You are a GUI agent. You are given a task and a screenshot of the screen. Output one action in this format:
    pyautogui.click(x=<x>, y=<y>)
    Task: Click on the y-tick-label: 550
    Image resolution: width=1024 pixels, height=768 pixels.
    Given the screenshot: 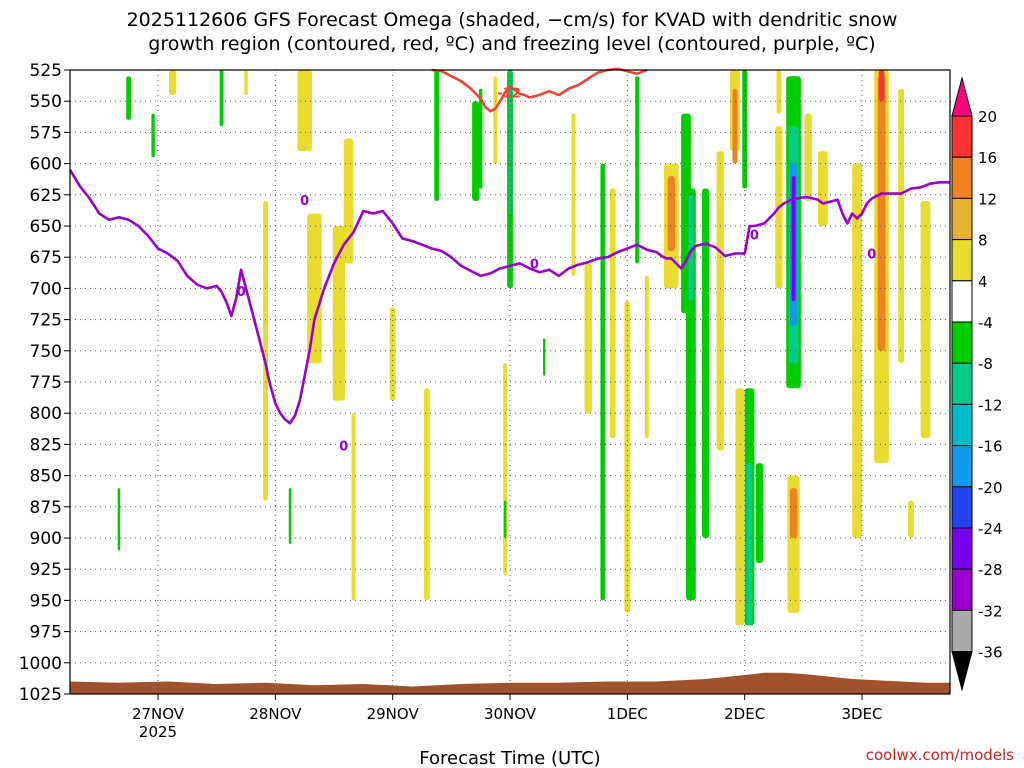 What is the action you would take?
    pyautogui.click(x=46, y=102)
    